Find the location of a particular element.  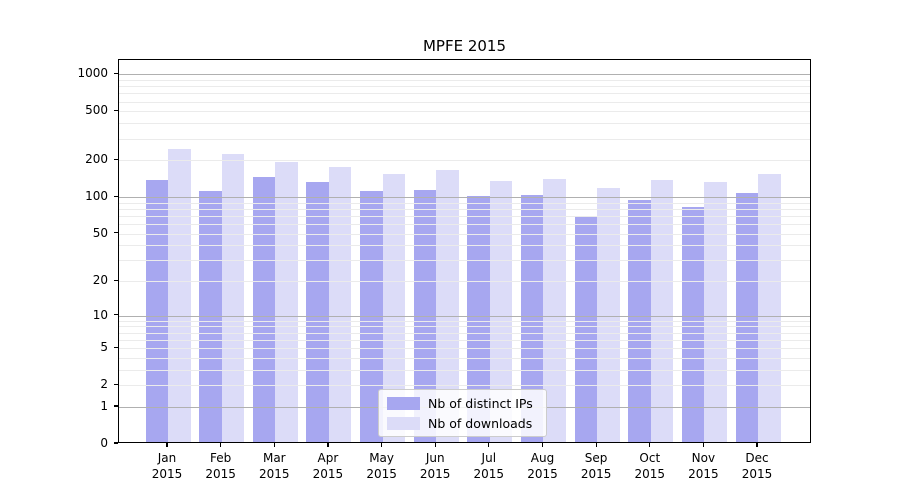

chart-title: MPFE 2015 is located at coordinates (464, 46).